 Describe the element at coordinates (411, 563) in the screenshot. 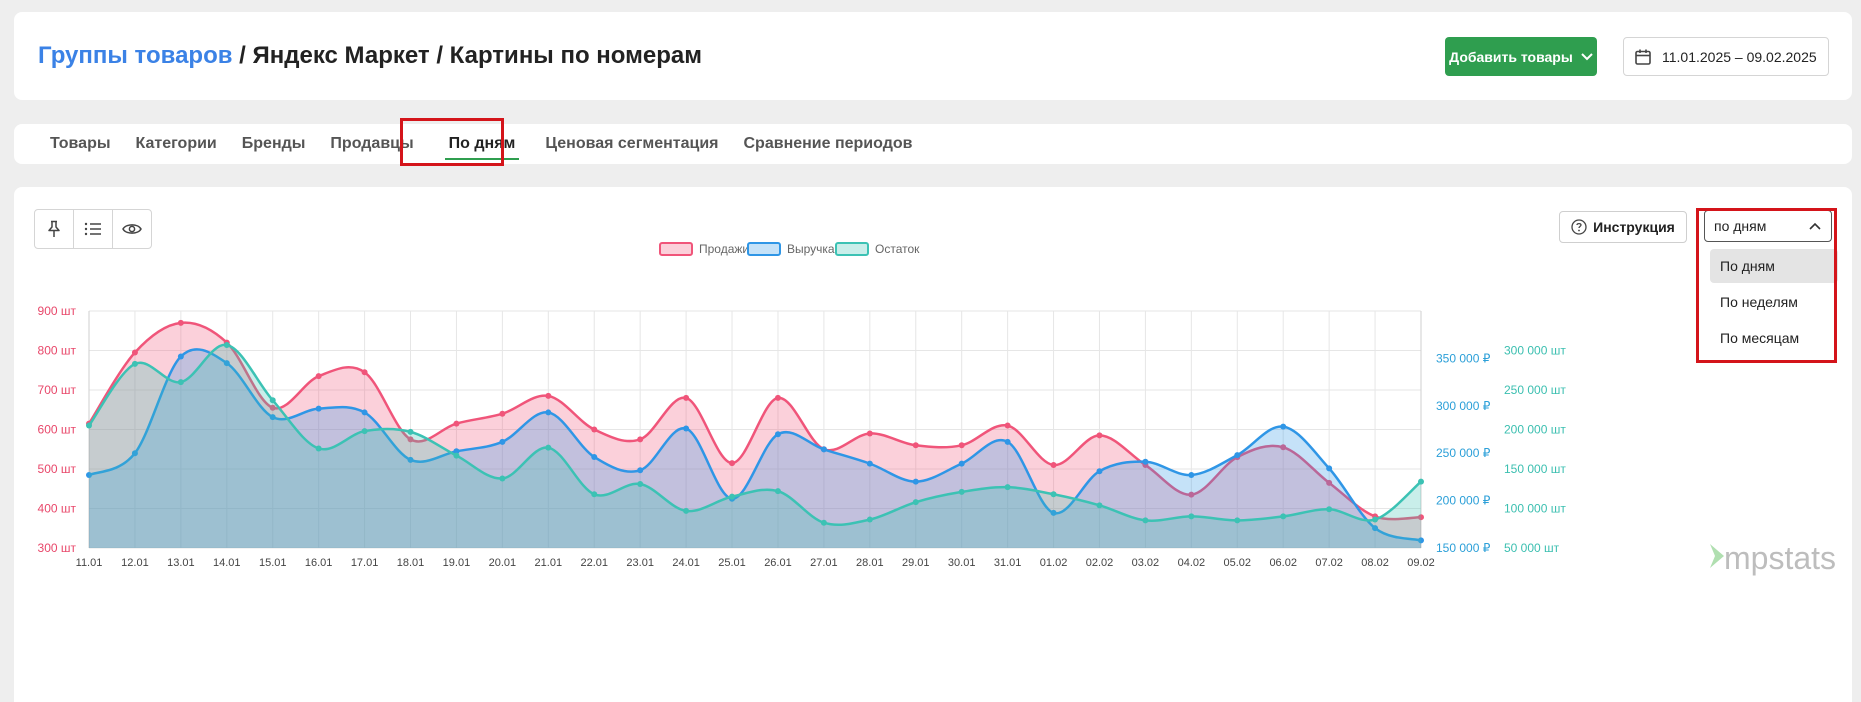

I see `x-tick-label: 18.01` at that location.